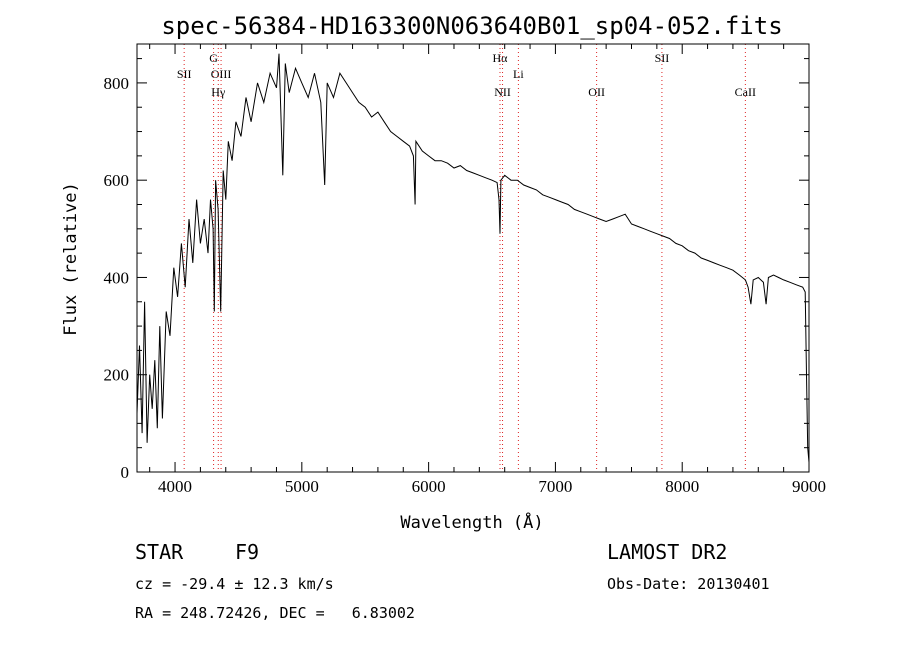  I want to click on spectral-line-label: CaII, so click(745, 92).